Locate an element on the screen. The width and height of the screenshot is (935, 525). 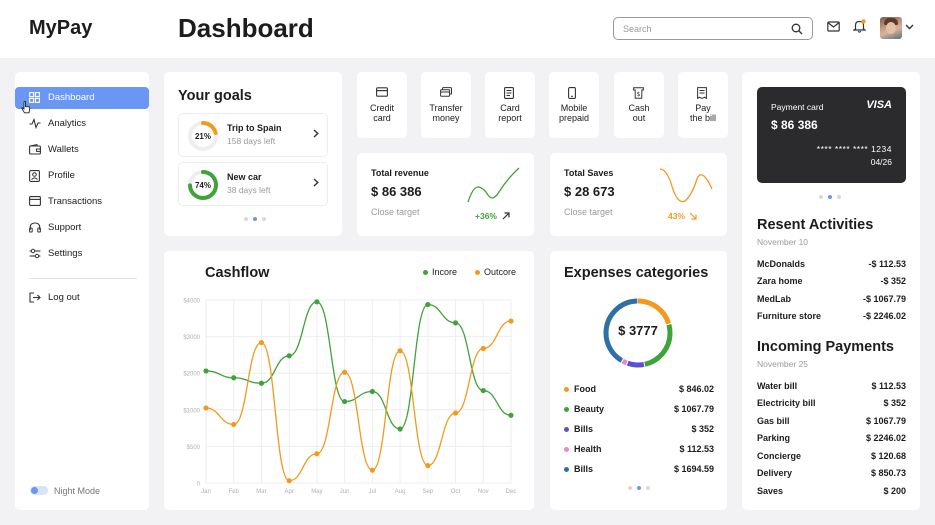
search-box is located at coordinates (713, 28).